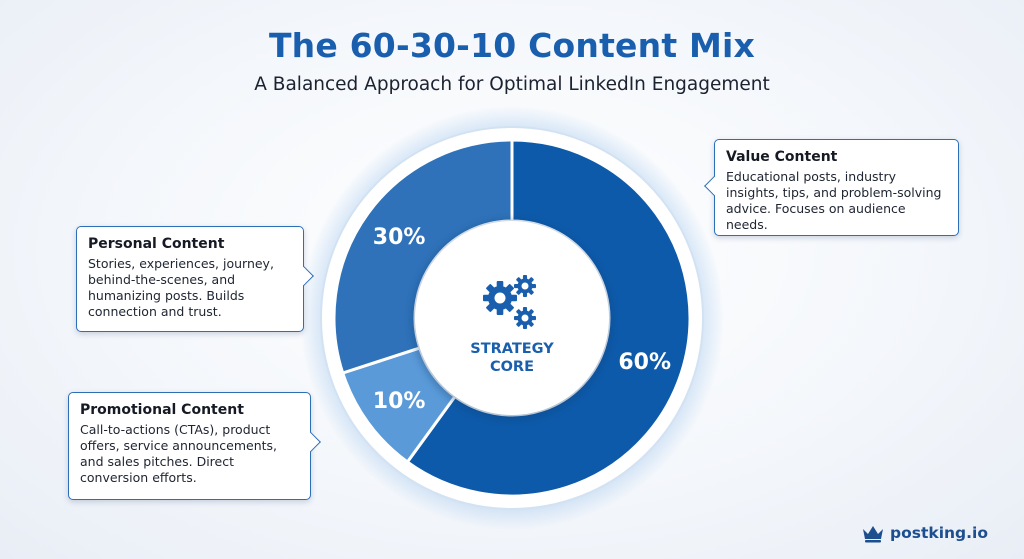 The height and width of the screenshot is (559, 1024). Describe the element at coordinates (873, 534) in the screenshot. I see `crown-icon` at that location.